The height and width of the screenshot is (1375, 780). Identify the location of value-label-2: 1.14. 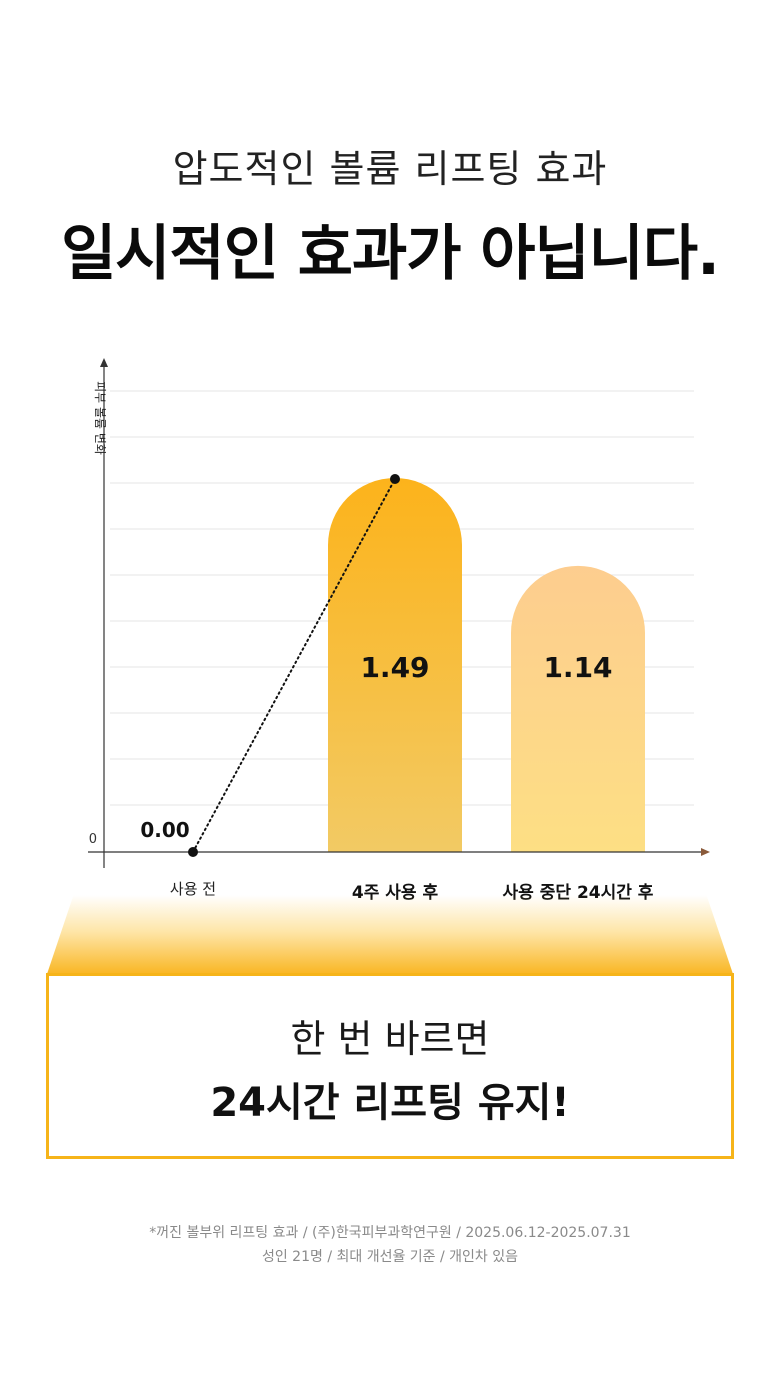
(577, 667).